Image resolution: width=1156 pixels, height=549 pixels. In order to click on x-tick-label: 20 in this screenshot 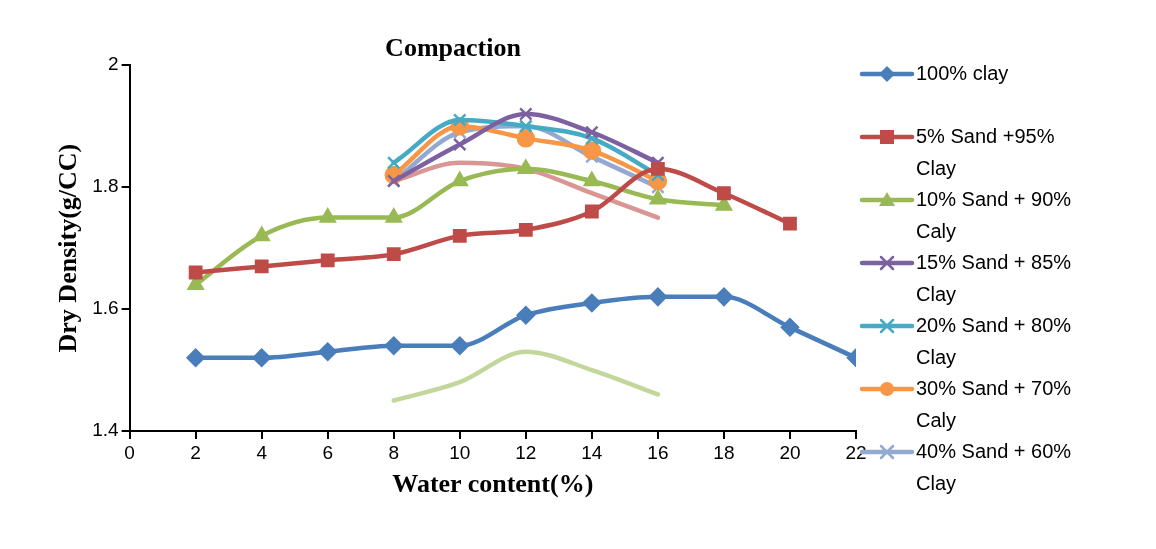, I will do `click(790, 452)`.